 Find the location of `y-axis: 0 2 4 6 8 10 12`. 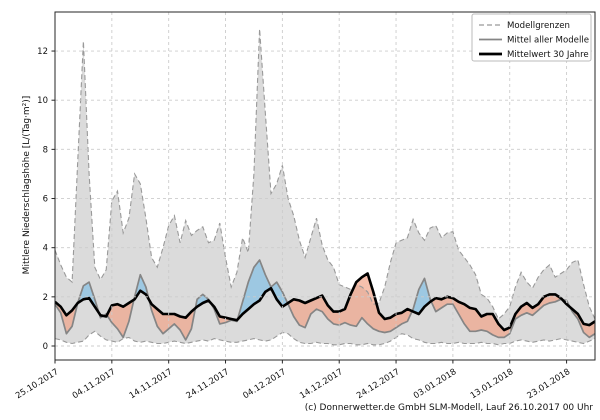

y-axis: 0 2 4 6 8 10 12 is located at coordinates (46, 199).